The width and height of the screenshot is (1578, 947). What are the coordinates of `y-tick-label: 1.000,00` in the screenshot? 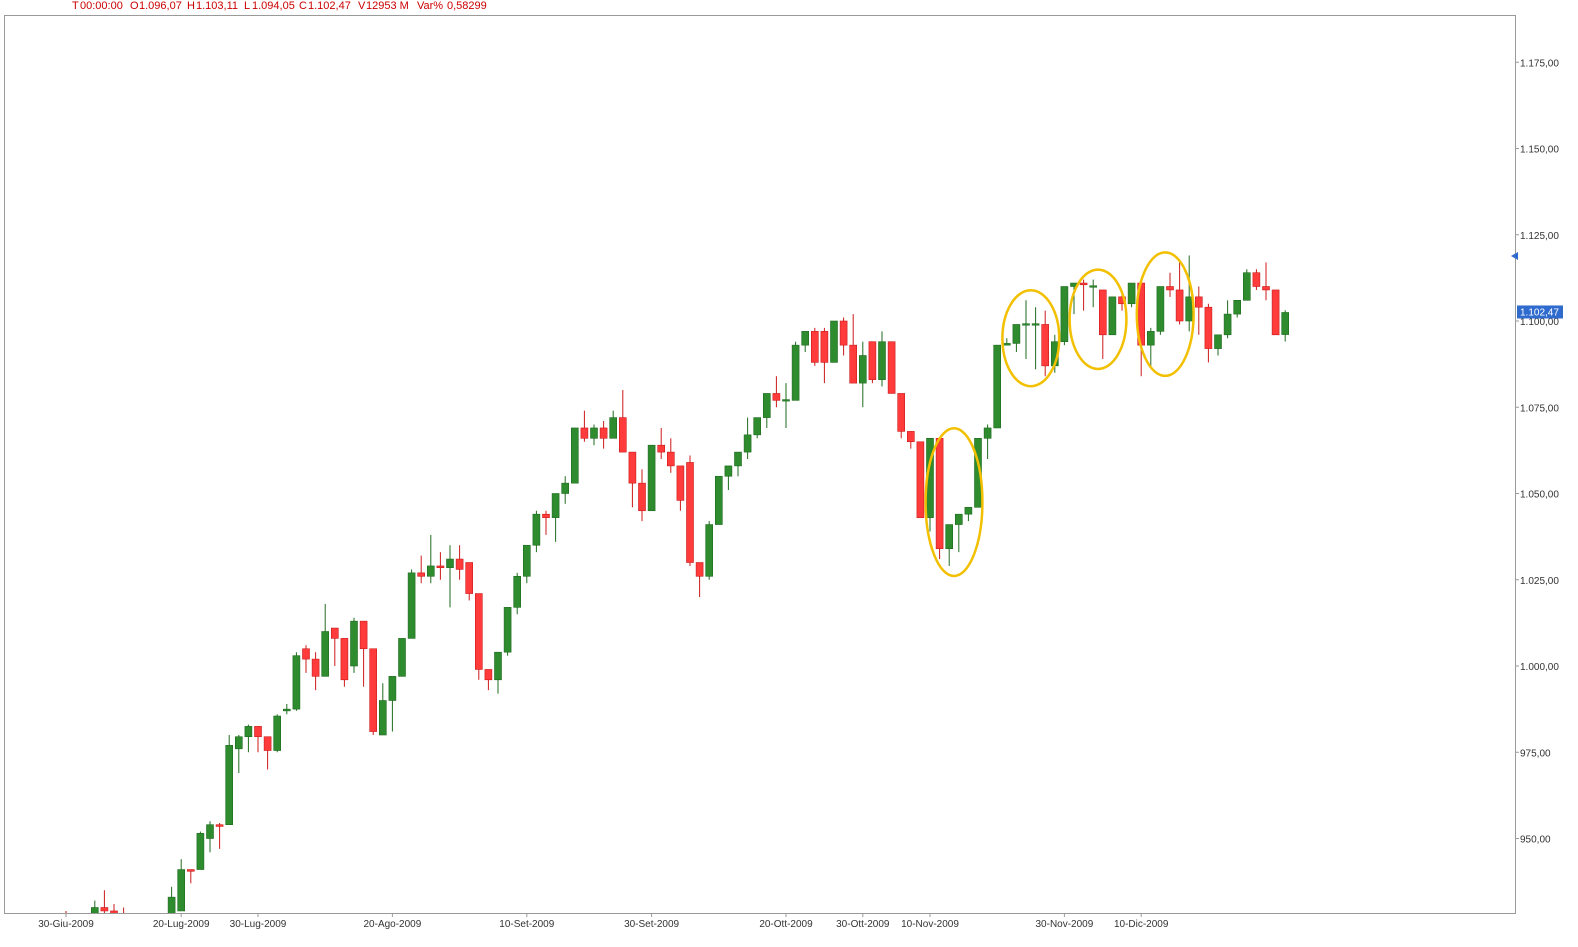 It's located at (1539, 667).